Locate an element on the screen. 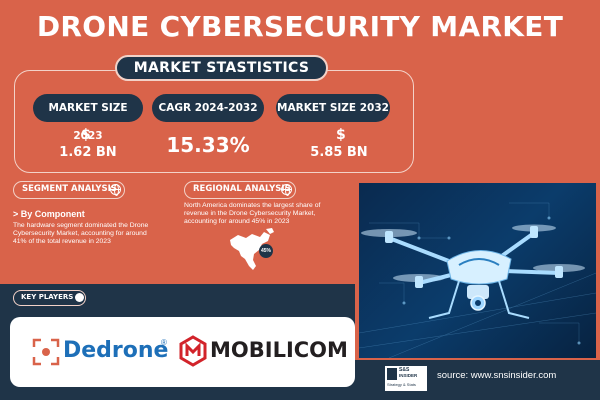  mobilicom-logo: MOBILICOM is located at coordinates (279, 350).